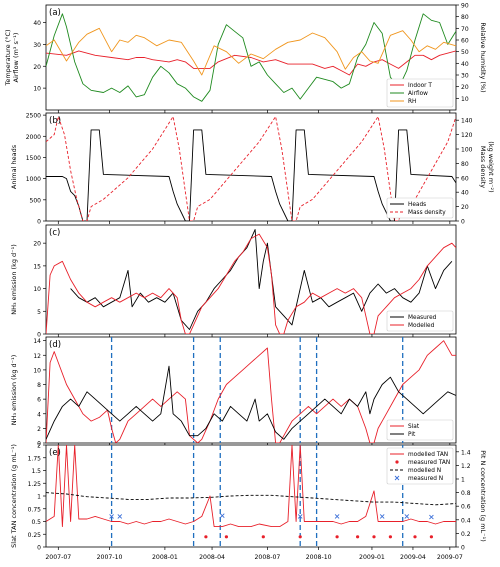 This screenshot has width=500, height=567. I want to click on y-tick-label: 30, so click(37, 45).